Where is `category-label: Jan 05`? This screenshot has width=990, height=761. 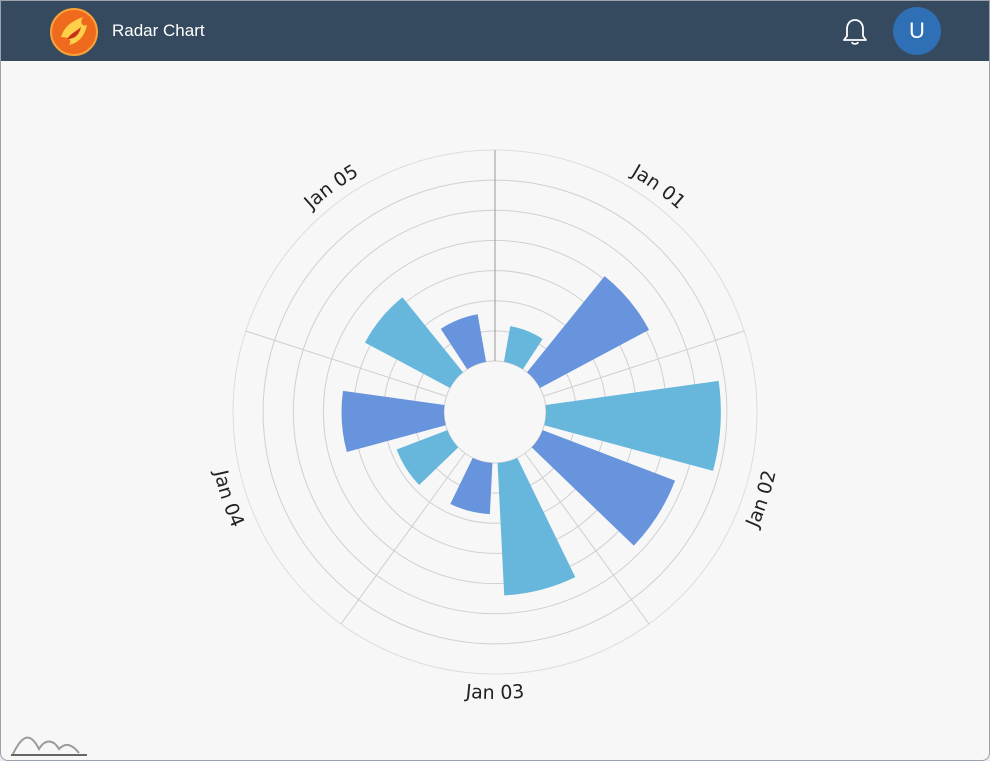
category-label: Jan 05 is located at coordinates (330, 187).